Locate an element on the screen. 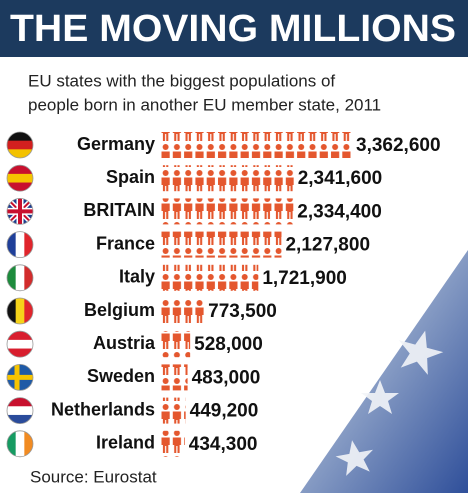  value-label: 528,000 is located at coordinates (228, 344).